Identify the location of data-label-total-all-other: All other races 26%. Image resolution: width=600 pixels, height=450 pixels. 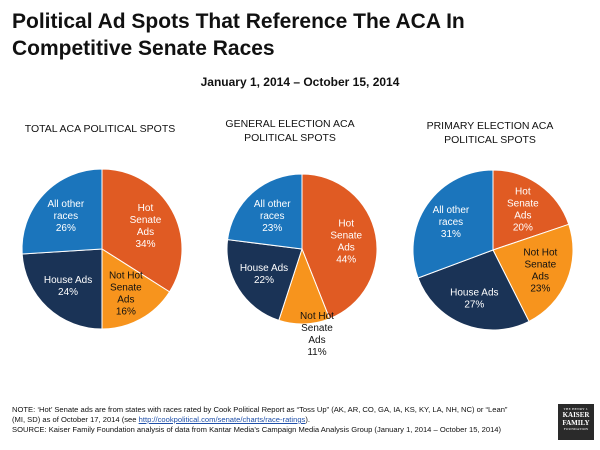
(65, 216).